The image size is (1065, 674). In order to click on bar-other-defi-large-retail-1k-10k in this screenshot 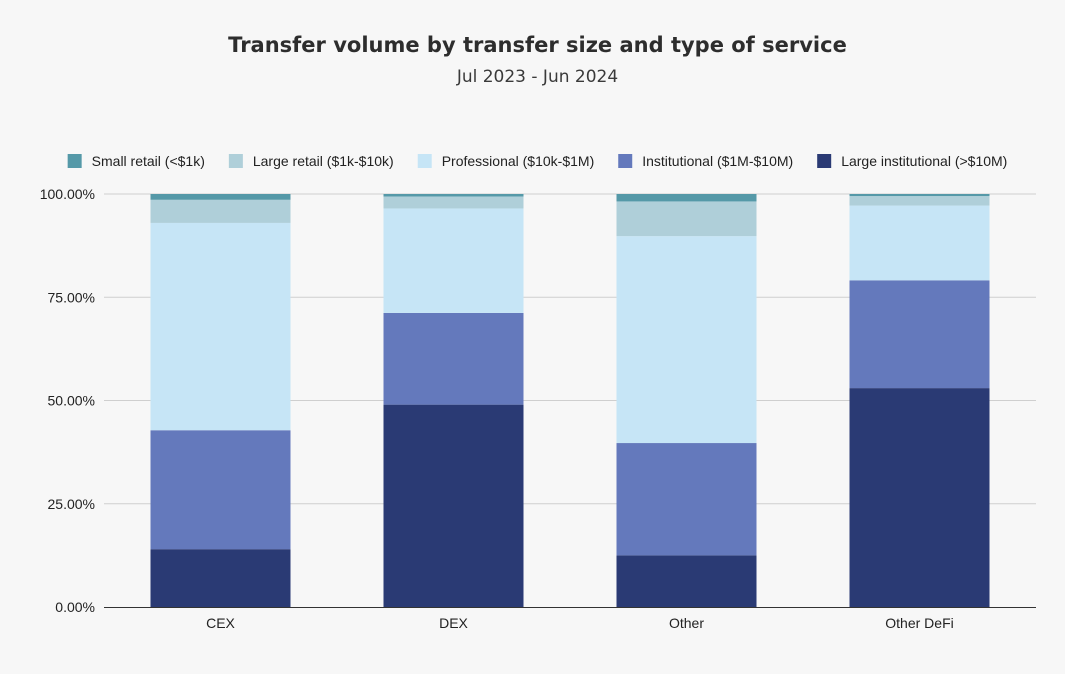, I will do `click(919, 201)`.